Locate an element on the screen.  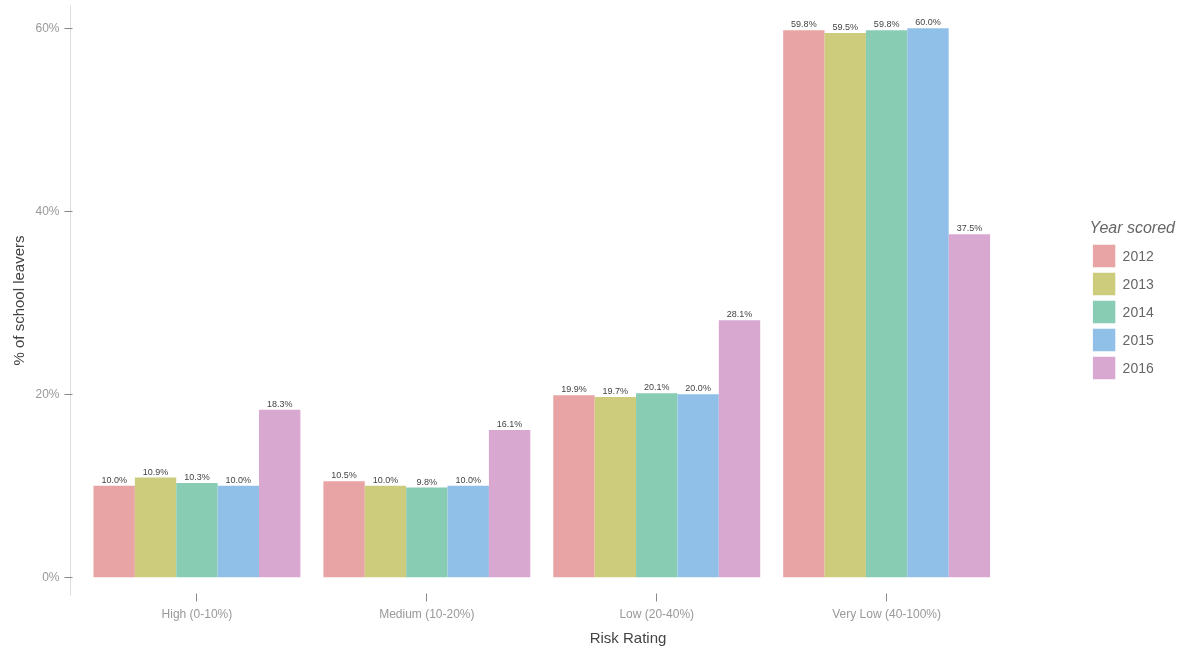
data-label: 20.1% is located at coordinates (656, 387).